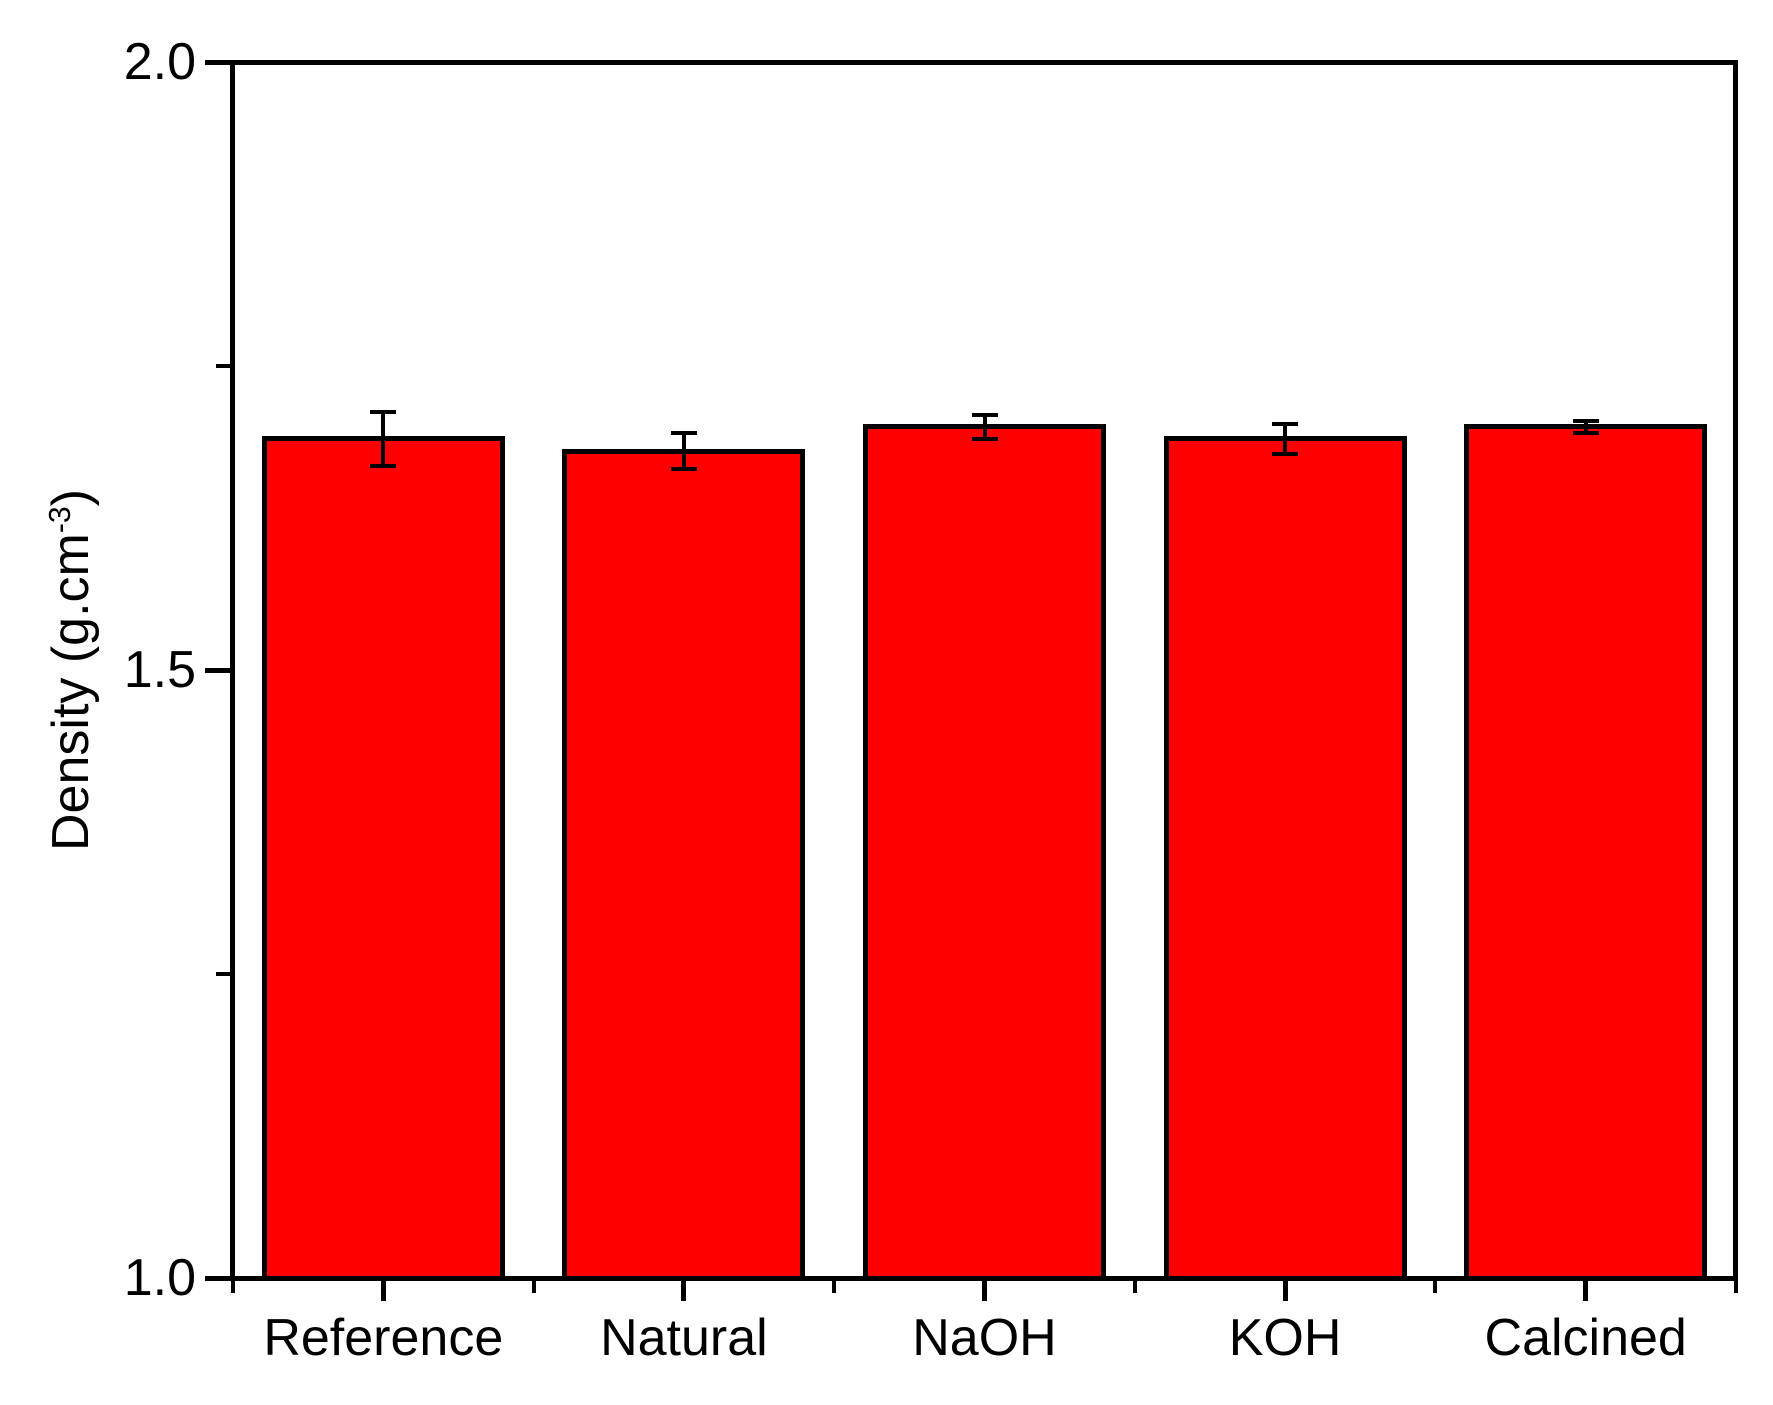 Image resolution: width=1773 pixels, height=1405 pixels. I want to click on errorbar-natural-cap-top, so click(683, 432).